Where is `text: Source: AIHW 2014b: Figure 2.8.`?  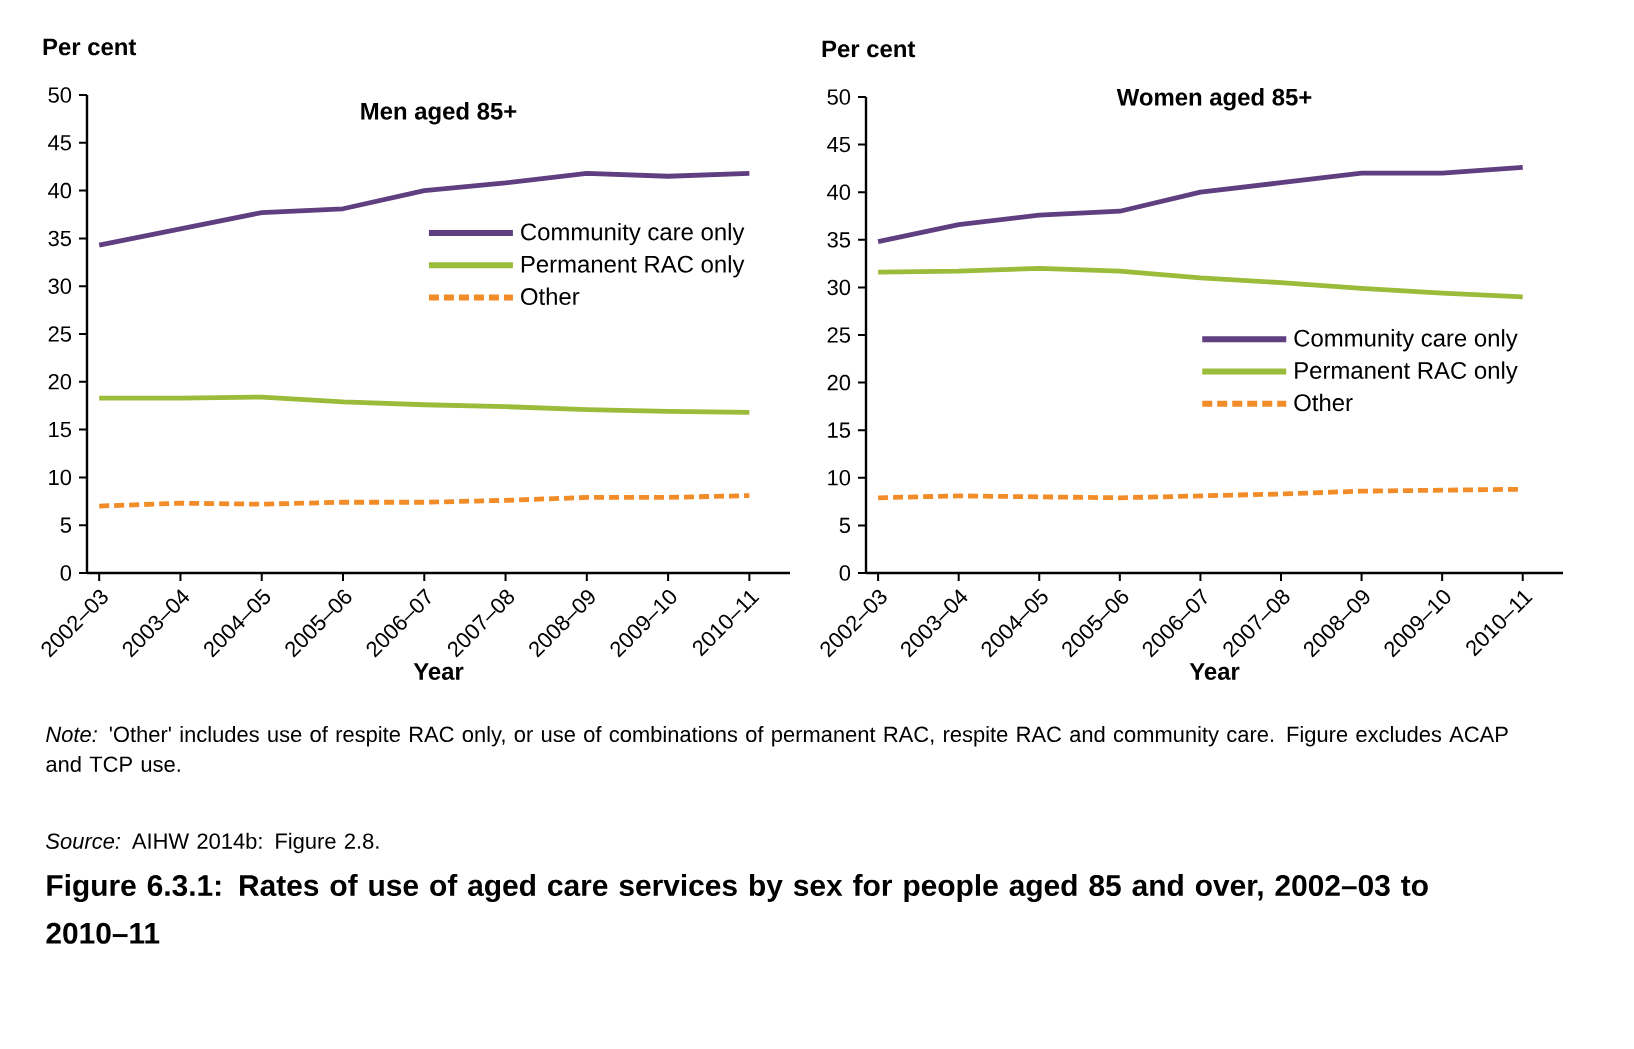 text: Source: AIHW 2014b: Figure 2.8. is located at coordinates (212, 843).